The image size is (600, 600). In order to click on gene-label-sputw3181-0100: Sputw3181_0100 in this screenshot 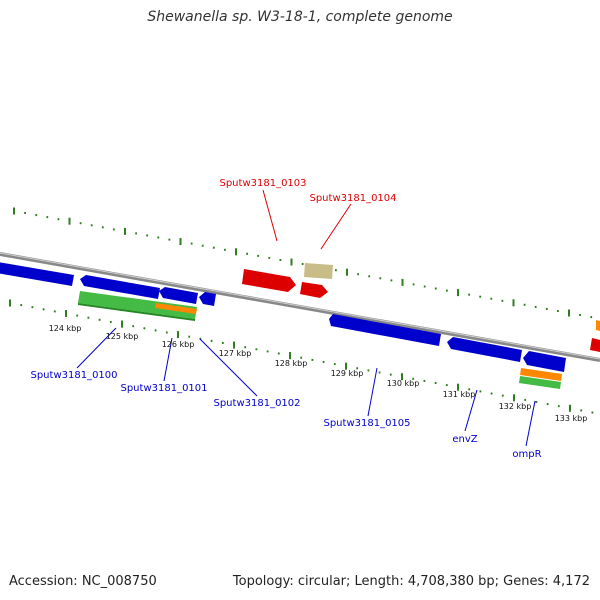, I will do `click(73, 375)`.